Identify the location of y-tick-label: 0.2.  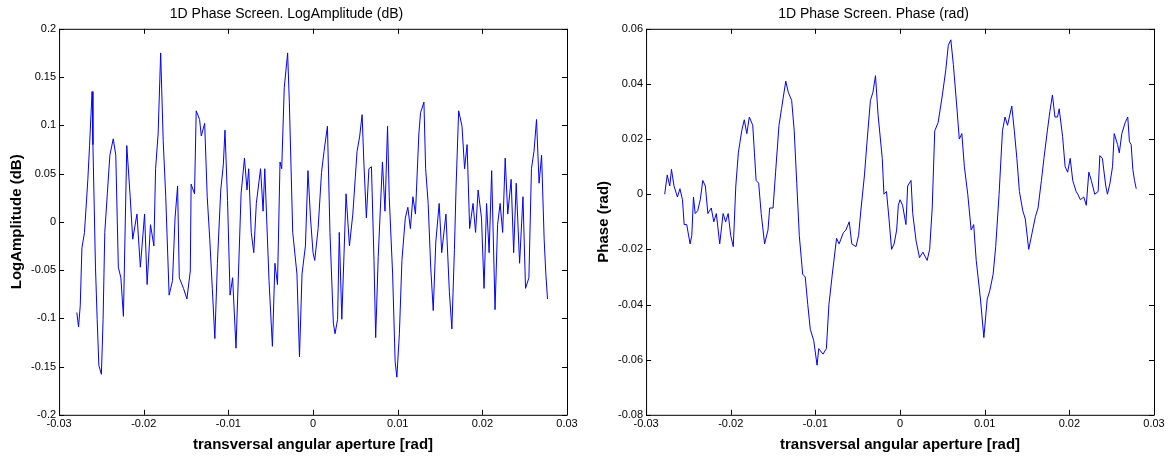
(48, 27).